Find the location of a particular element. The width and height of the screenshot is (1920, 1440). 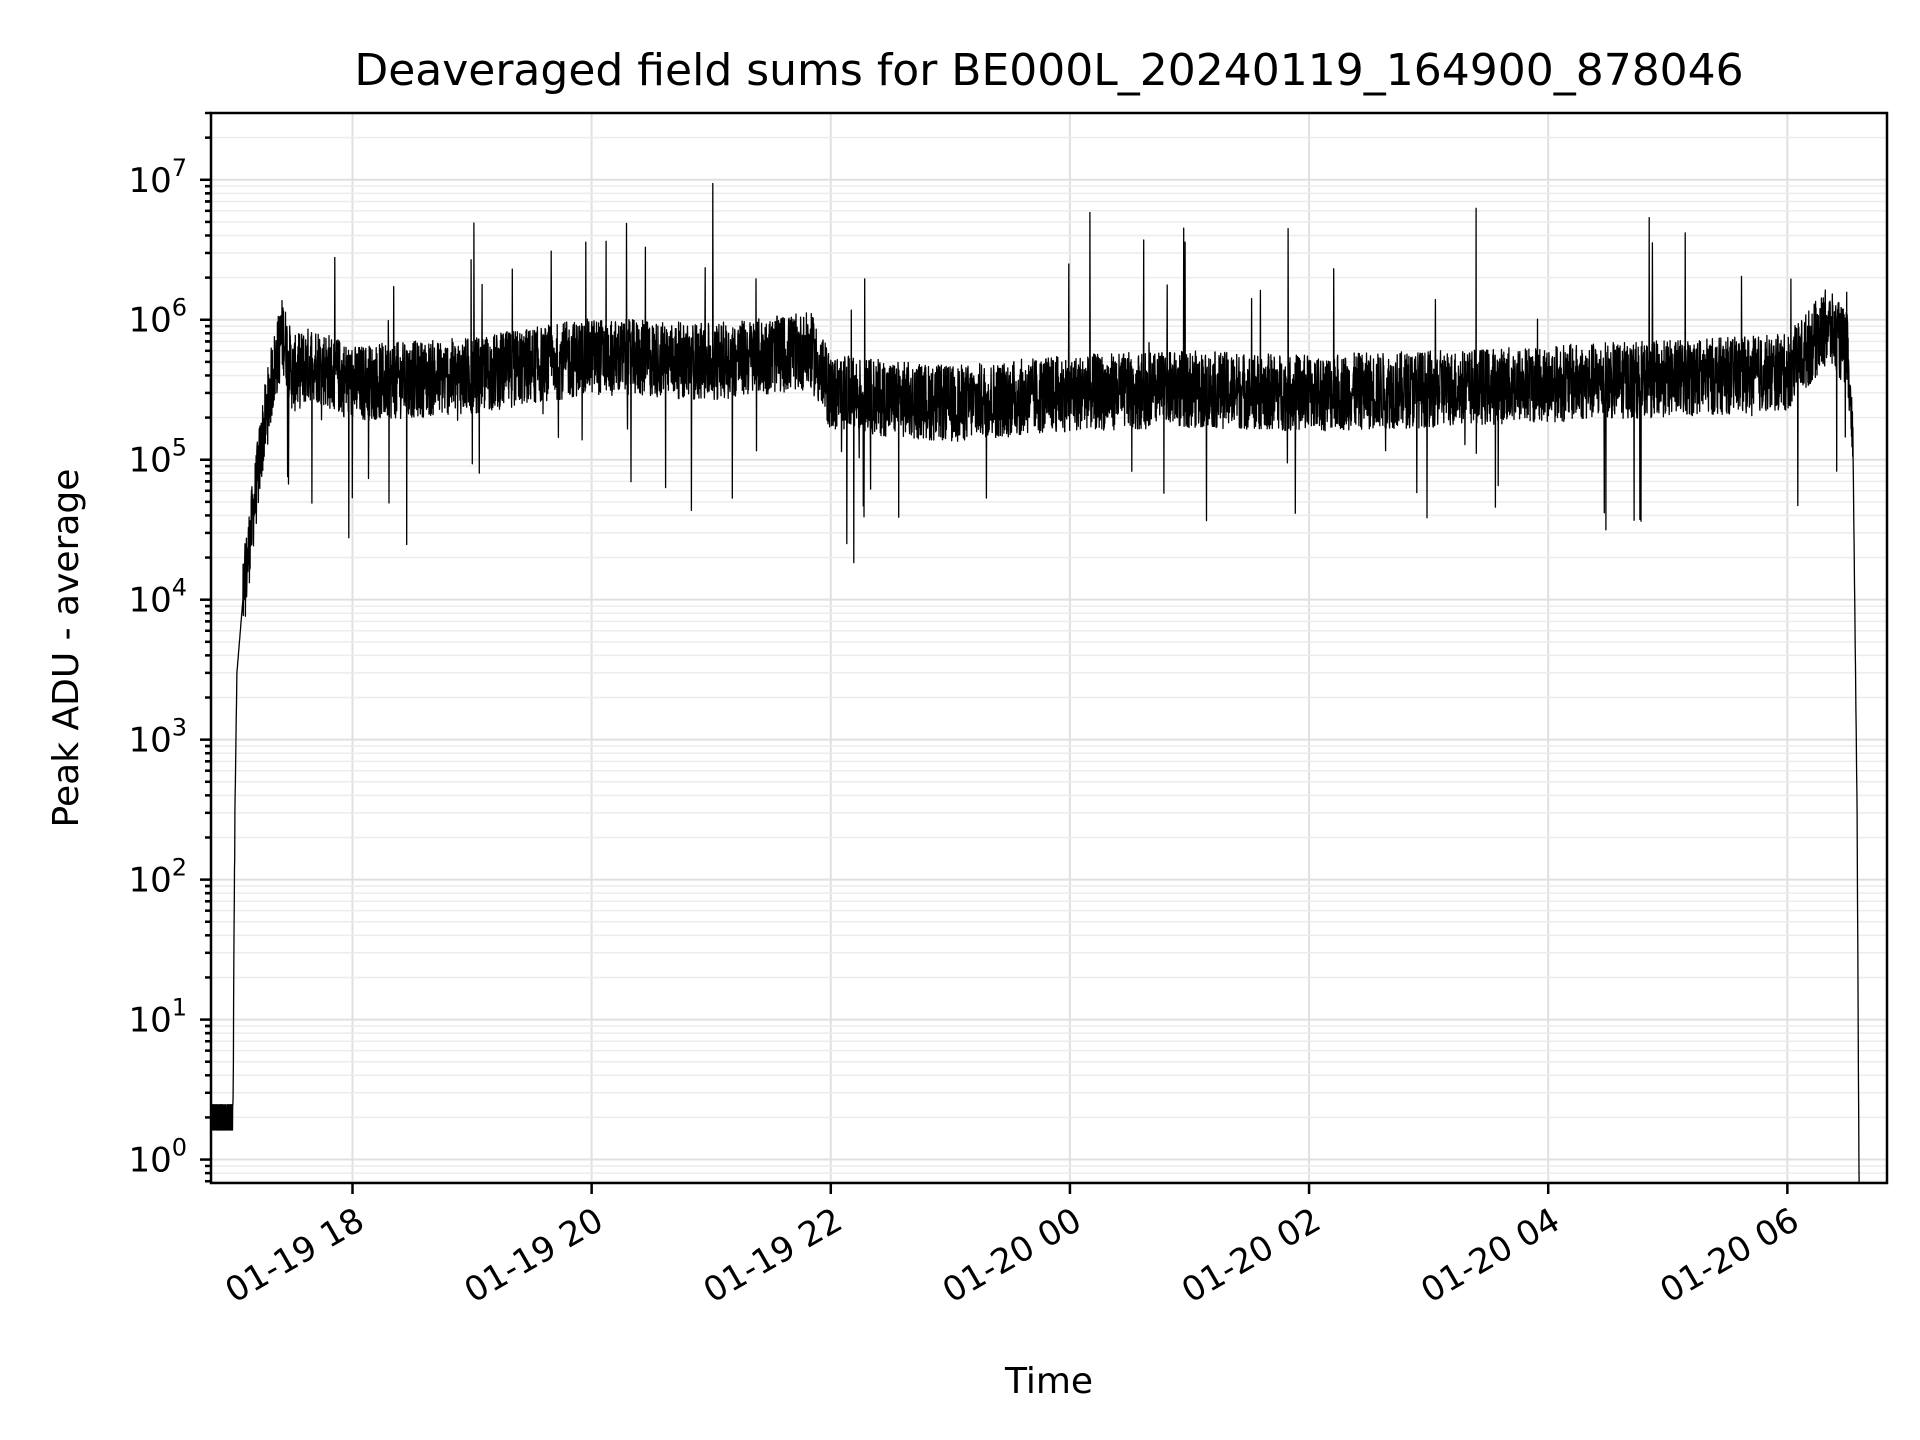

y-tick-label: 10¹ is located at coordinates (157, 1017).